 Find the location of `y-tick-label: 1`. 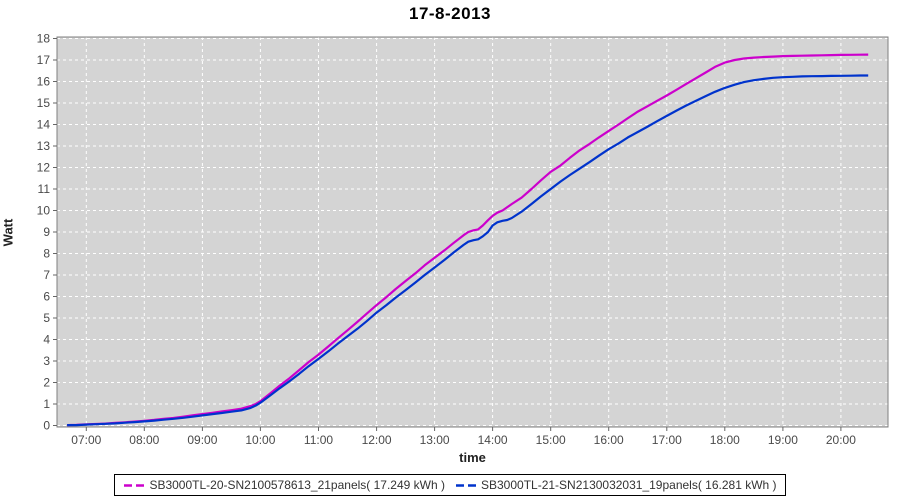

y-tick-label: 1 is located at coordinates (46, 404).